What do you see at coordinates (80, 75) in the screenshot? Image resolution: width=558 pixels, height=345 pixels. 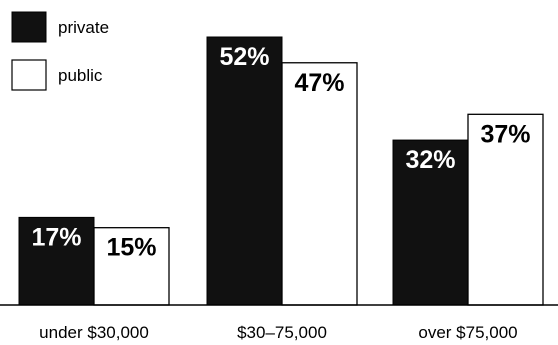 I see `legend-label-public: public` at bounding box center [80, 75].